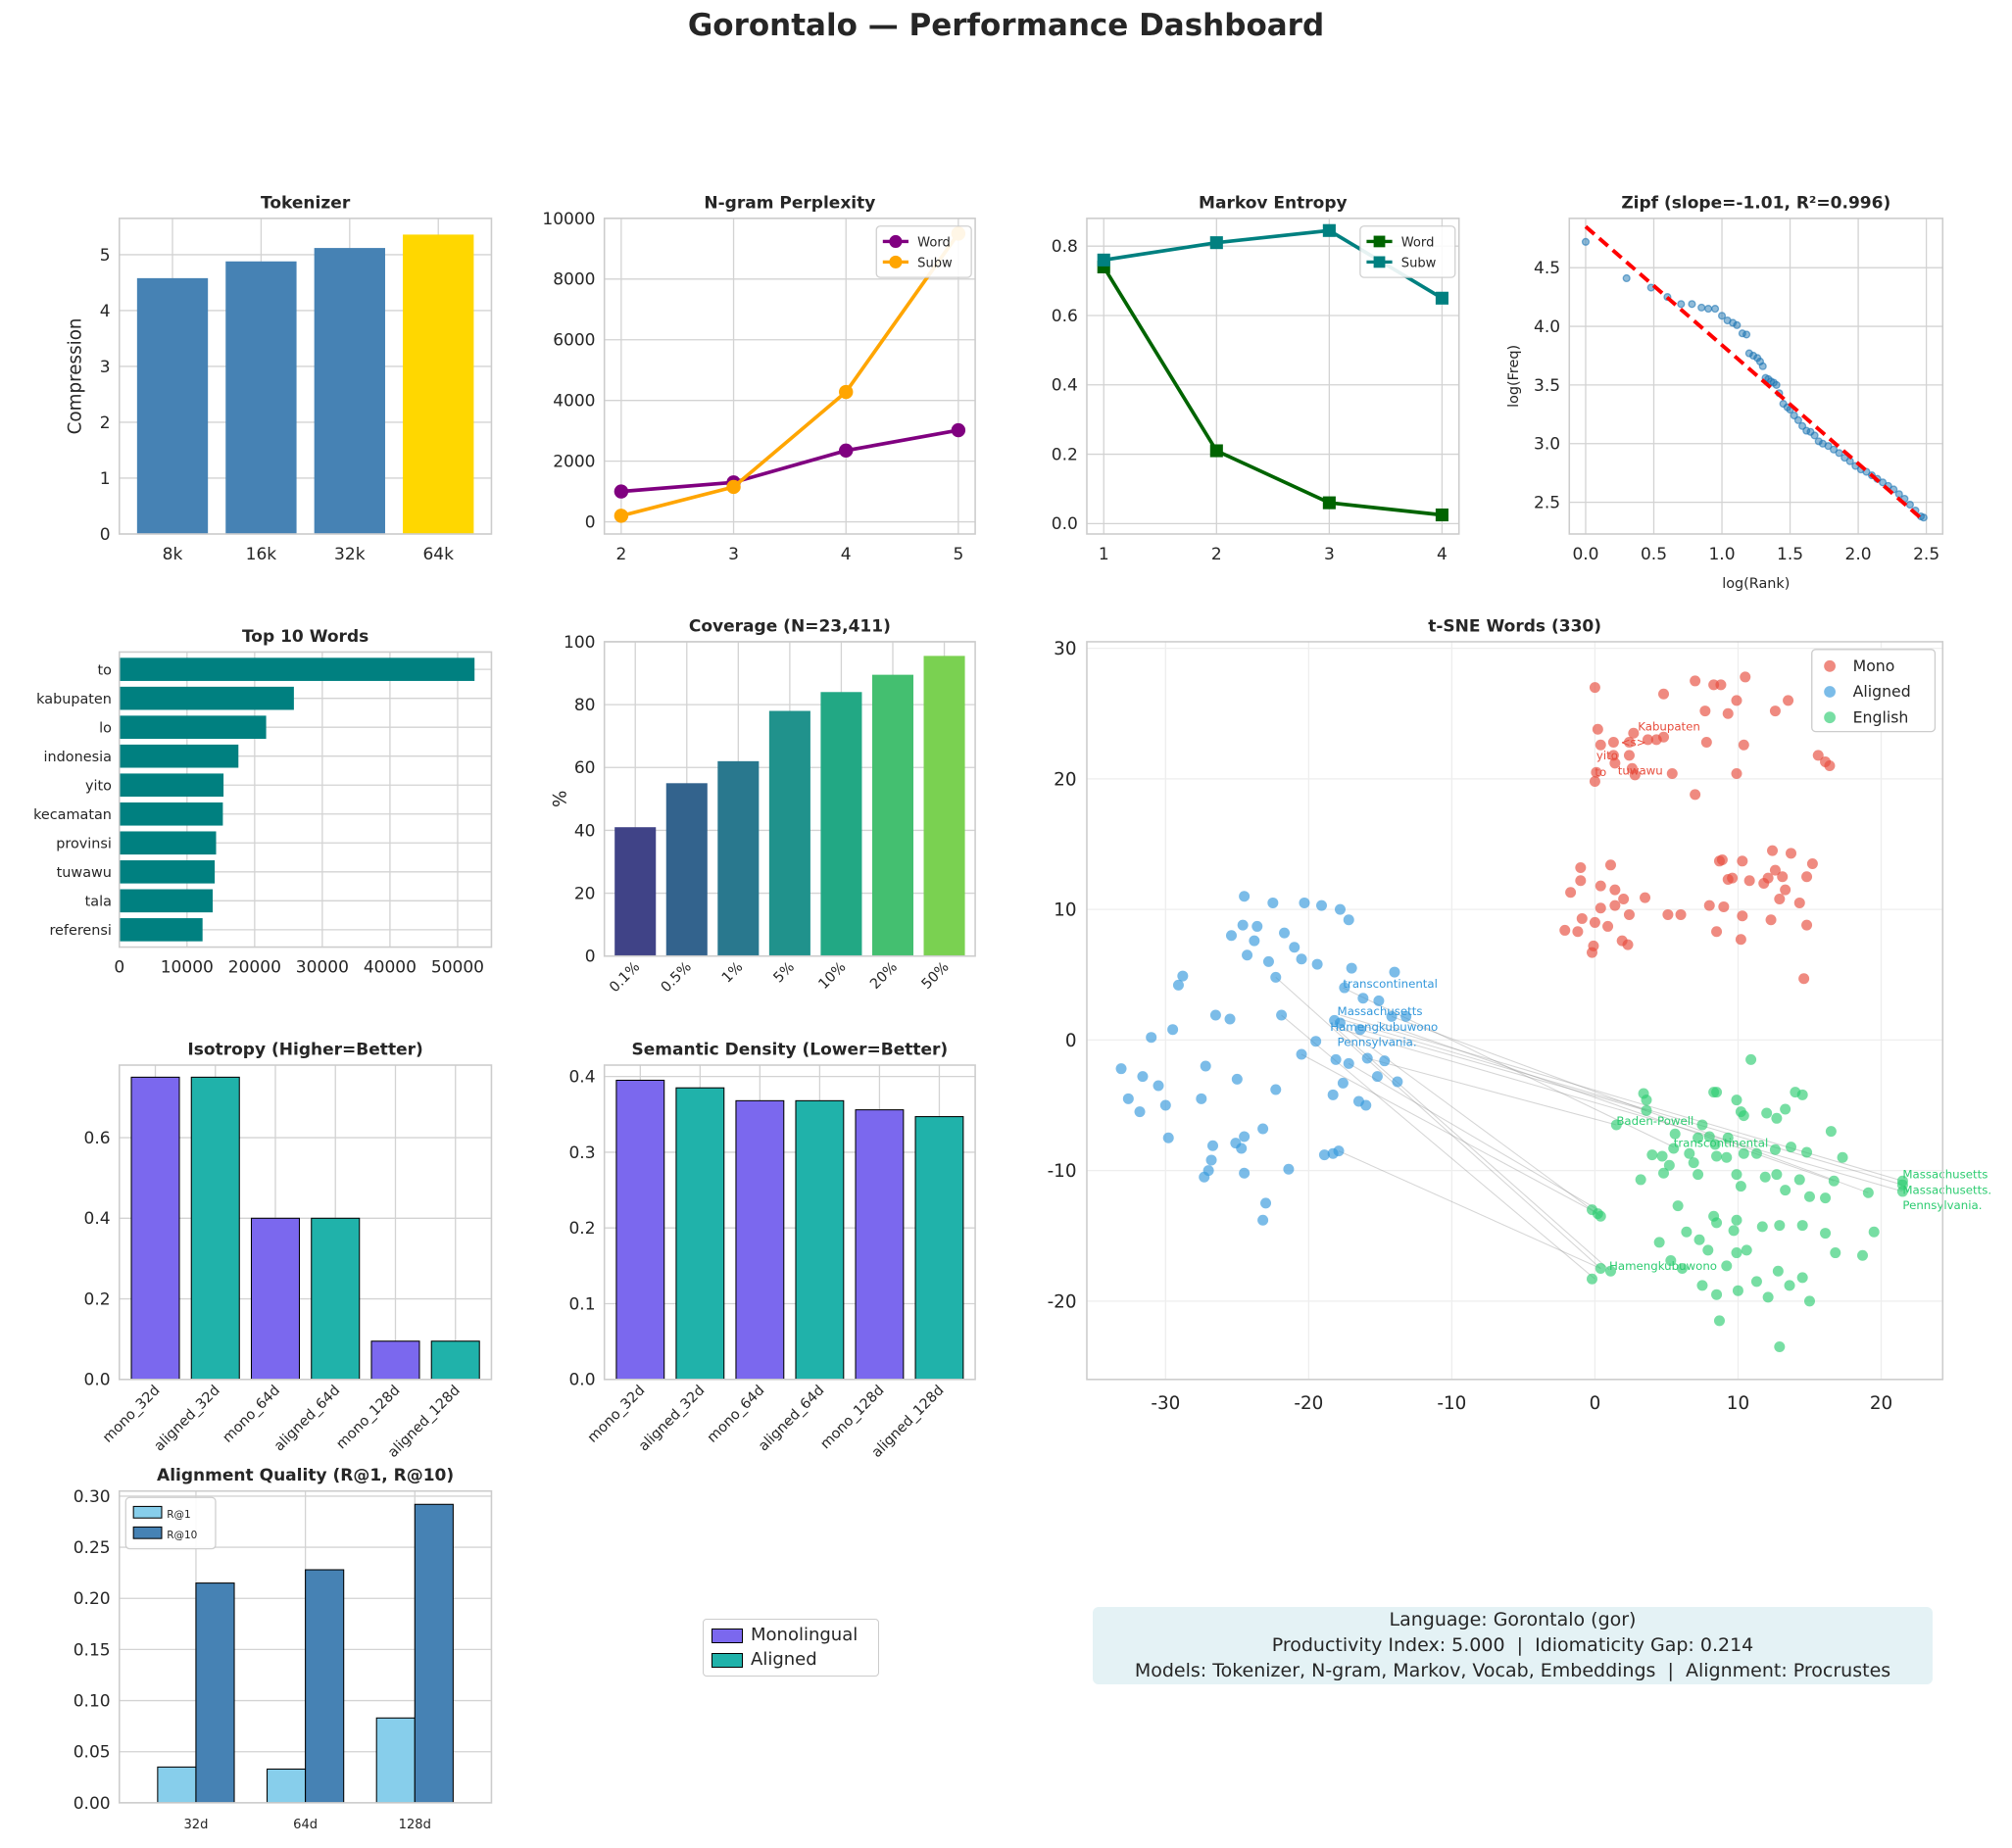 The height and width of the screenshot is (1848, 2012). I want to click on bar-R@1, so click(177, 1785).